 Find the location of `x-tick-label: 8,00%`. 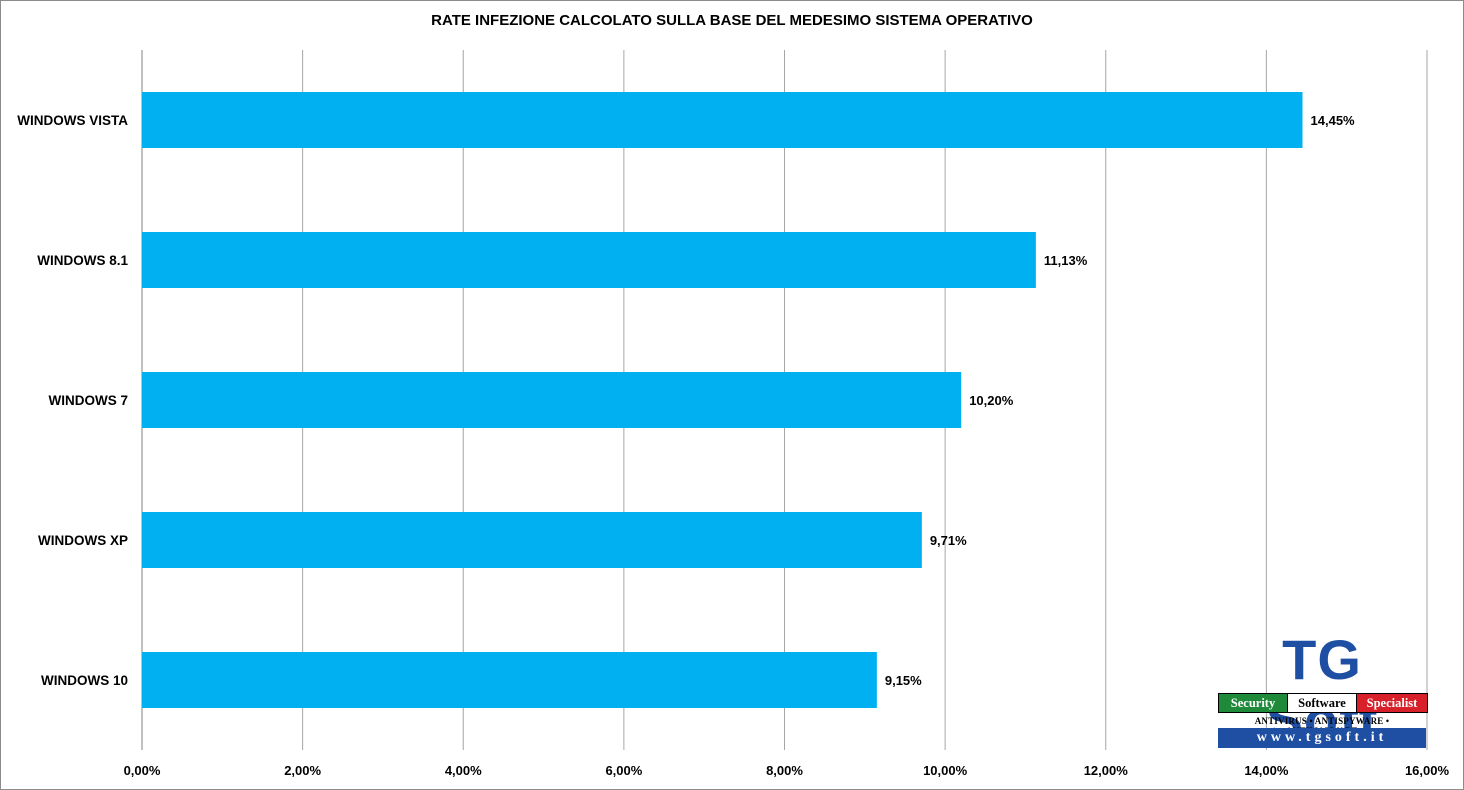

x-tick-label: 8,00% is located at coordinates (784, 770).